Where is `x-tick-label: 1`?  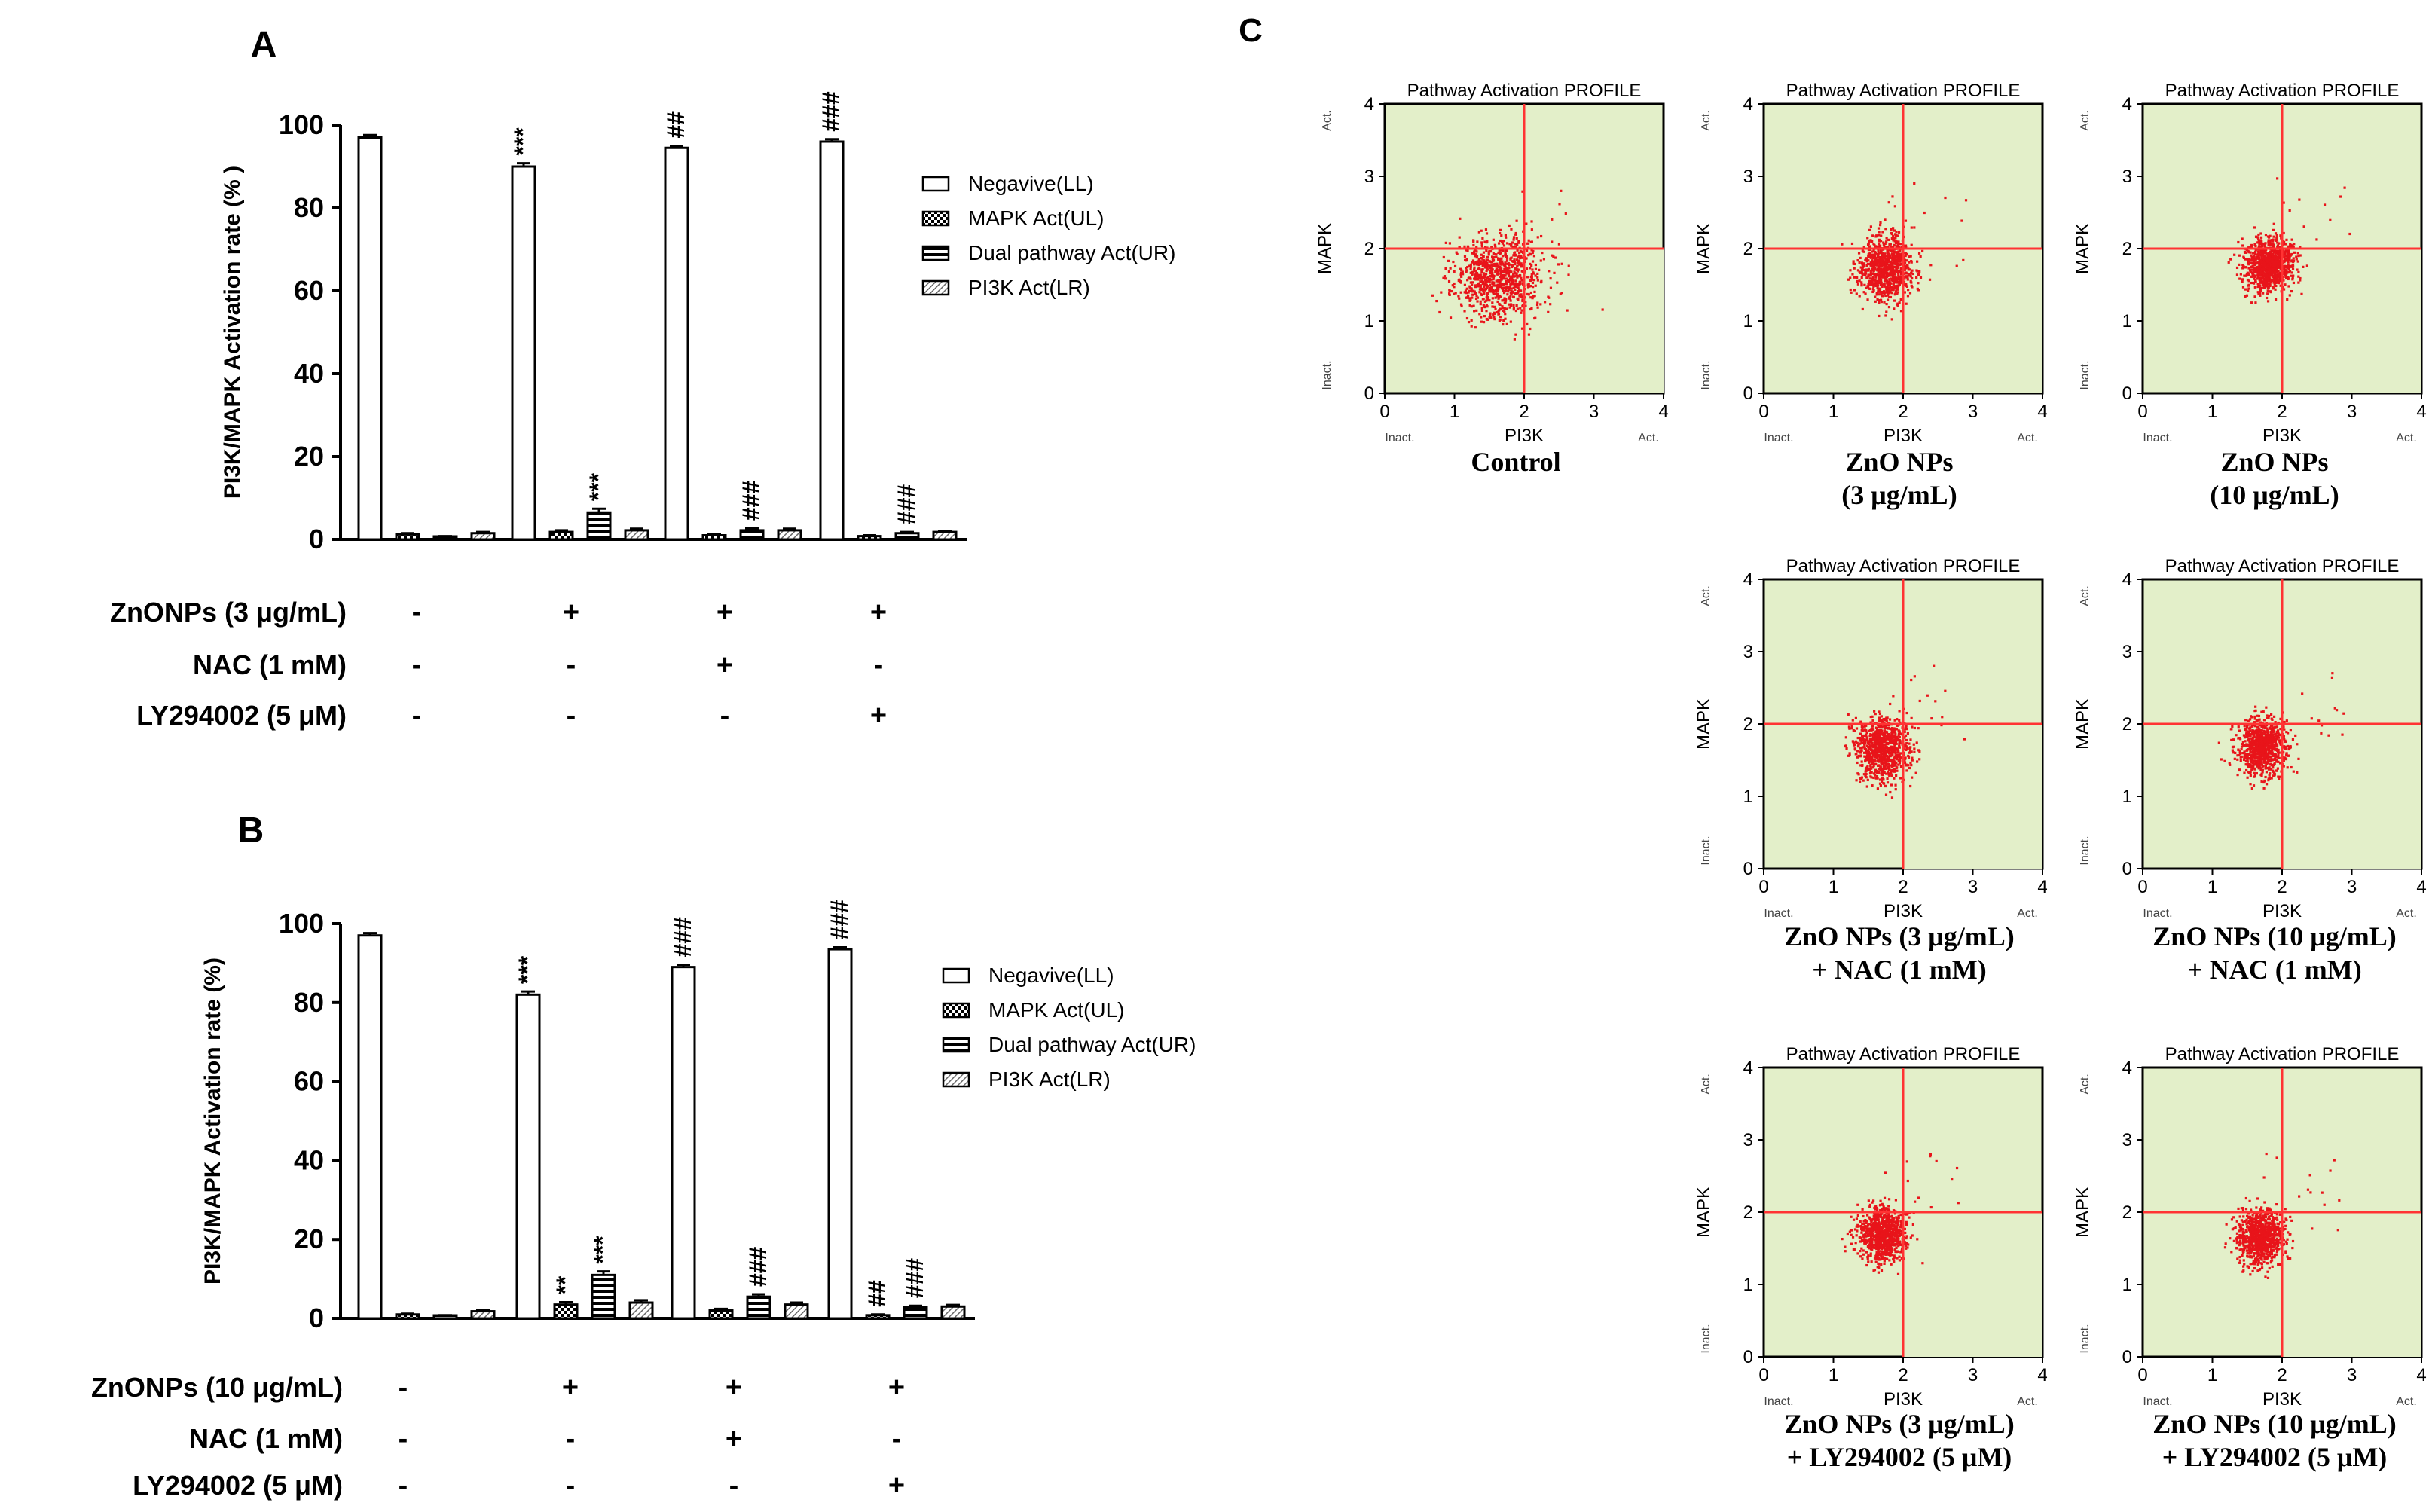
x-tick-label: 1 is located at coordinates (2212, 887).